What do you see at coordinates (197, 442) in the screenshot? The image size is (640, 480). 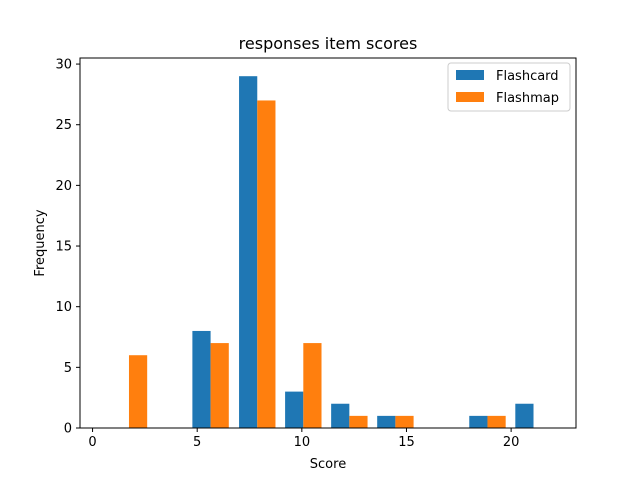 I see `x-tick-label: 5` at bounding box center [197, 442].